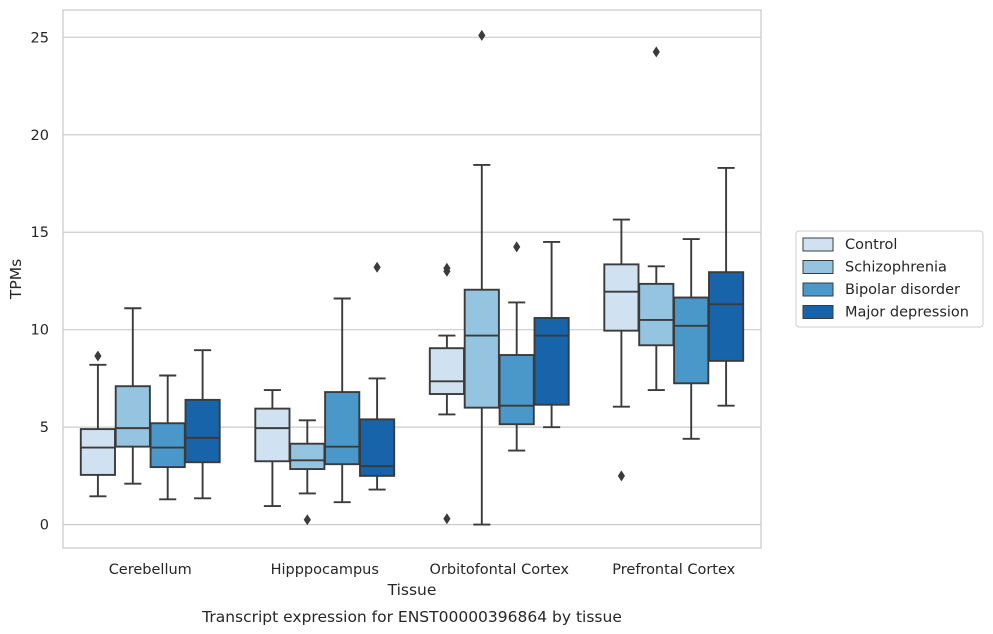  What do you see at coordinates (150, 570) in the screenshot?
I see `x-tick-label: Cerebellum` at bounding box center [150, 570].